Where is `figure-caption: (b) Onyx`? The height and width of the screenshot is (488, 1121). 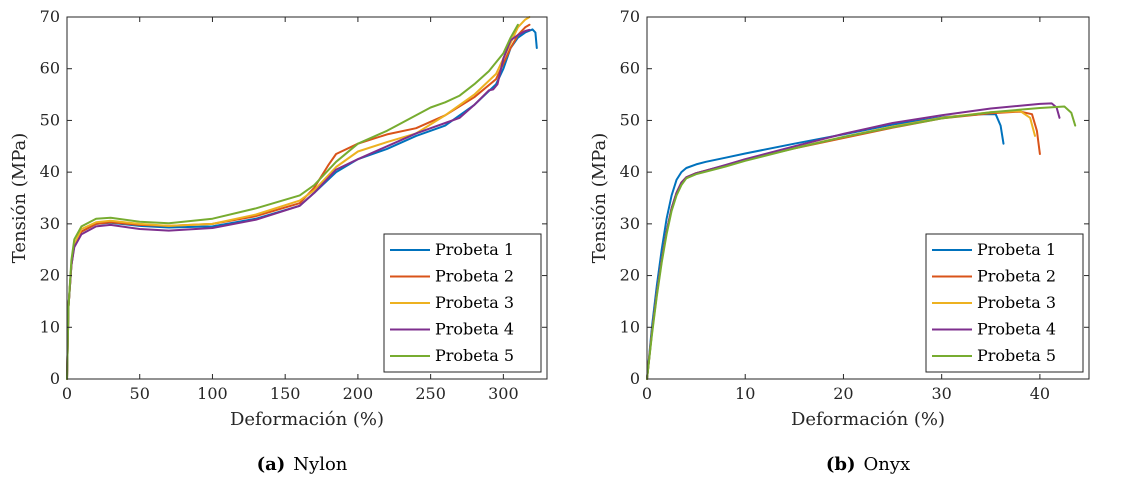 figure-caption: (b) Onyx is located at coordinates (868, 464).